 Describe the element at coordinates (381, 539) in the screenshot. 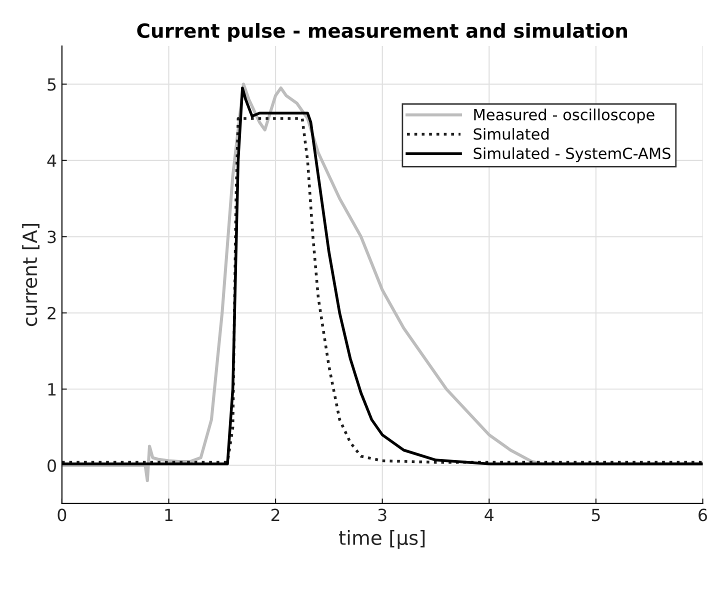

I see `x-axis-title: time [μs]` at that location.